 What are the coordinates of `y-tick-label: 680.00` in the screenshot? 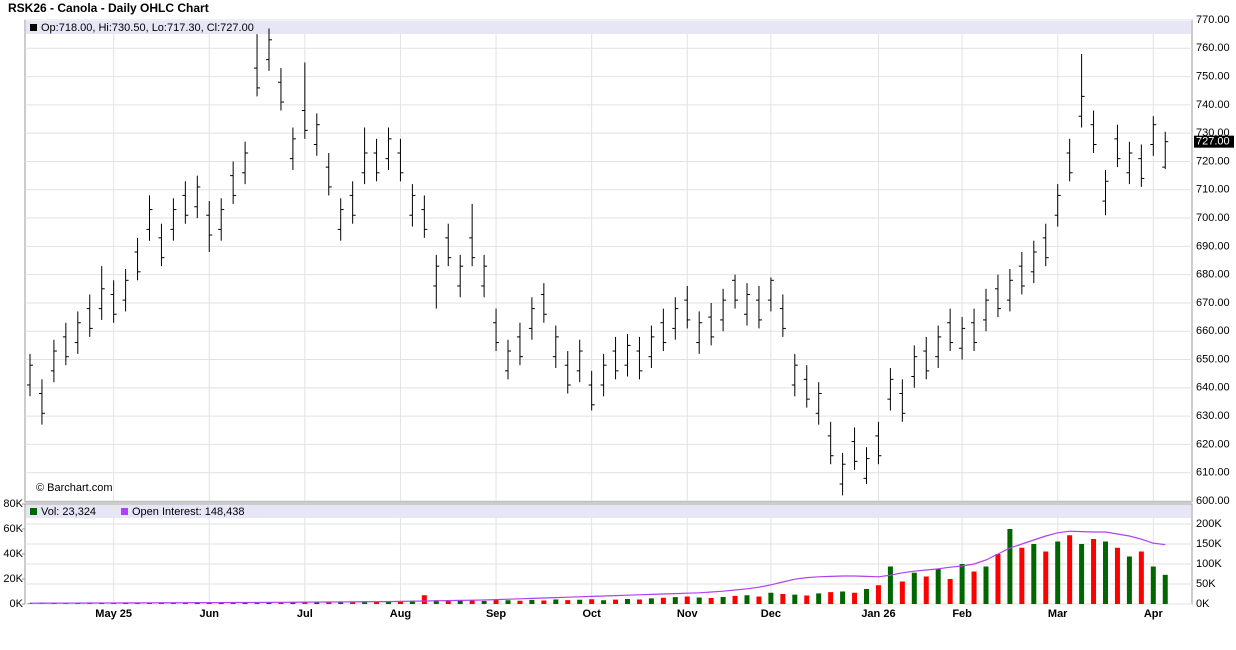 It's located at (1213, 275).